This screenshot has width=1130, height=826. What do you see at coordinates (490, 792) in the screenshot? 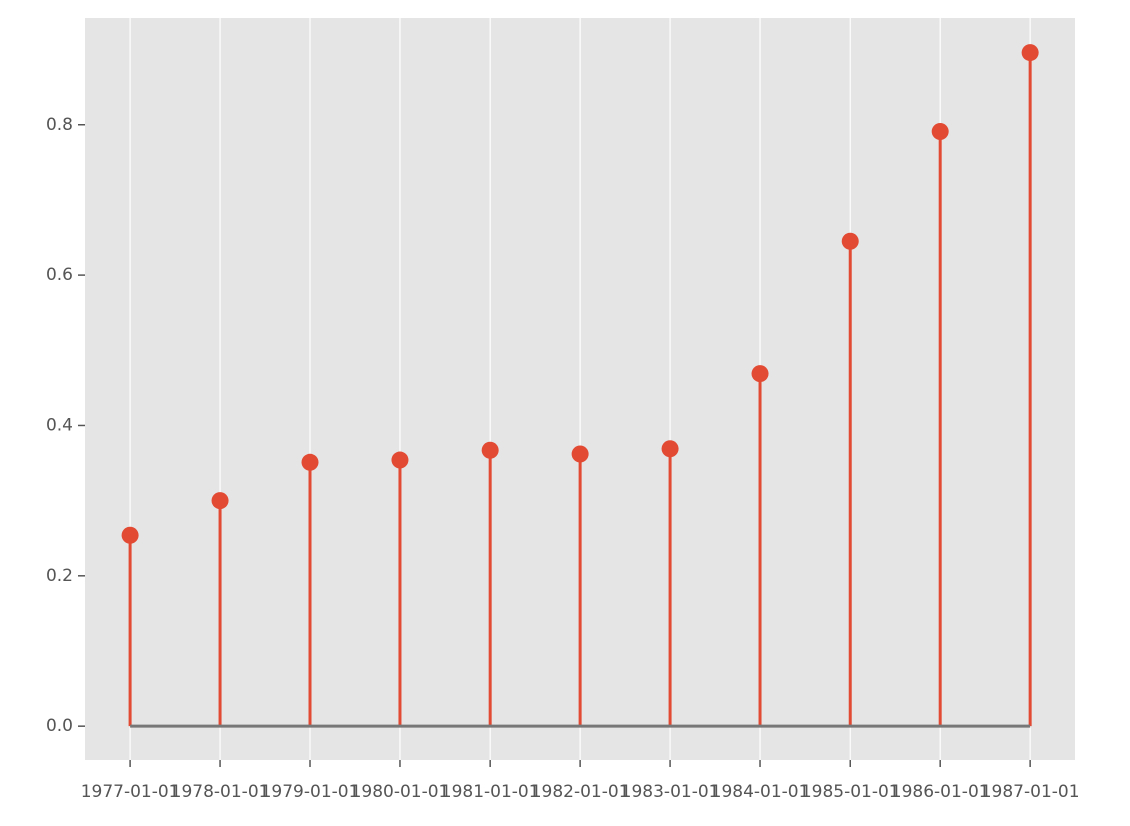
I see `x-tick-label: 1981-01-01` at bounding box center [490, 792].